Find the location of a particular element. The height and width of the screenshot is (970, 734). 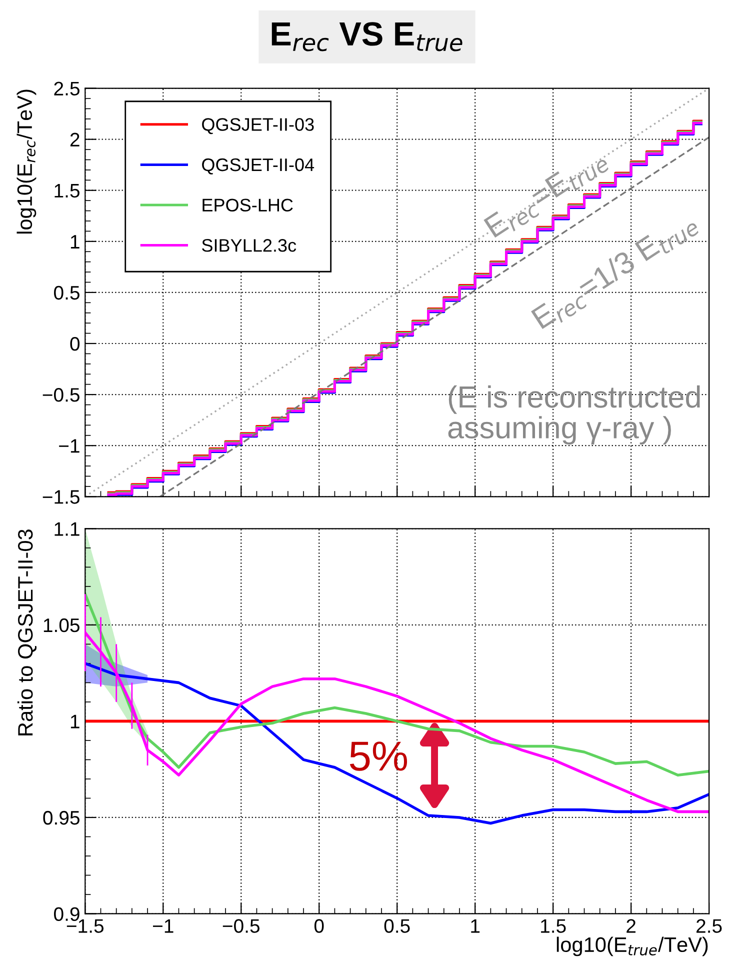

legend-label: SIBYLL2.3c is located at coordinates (249, 245).